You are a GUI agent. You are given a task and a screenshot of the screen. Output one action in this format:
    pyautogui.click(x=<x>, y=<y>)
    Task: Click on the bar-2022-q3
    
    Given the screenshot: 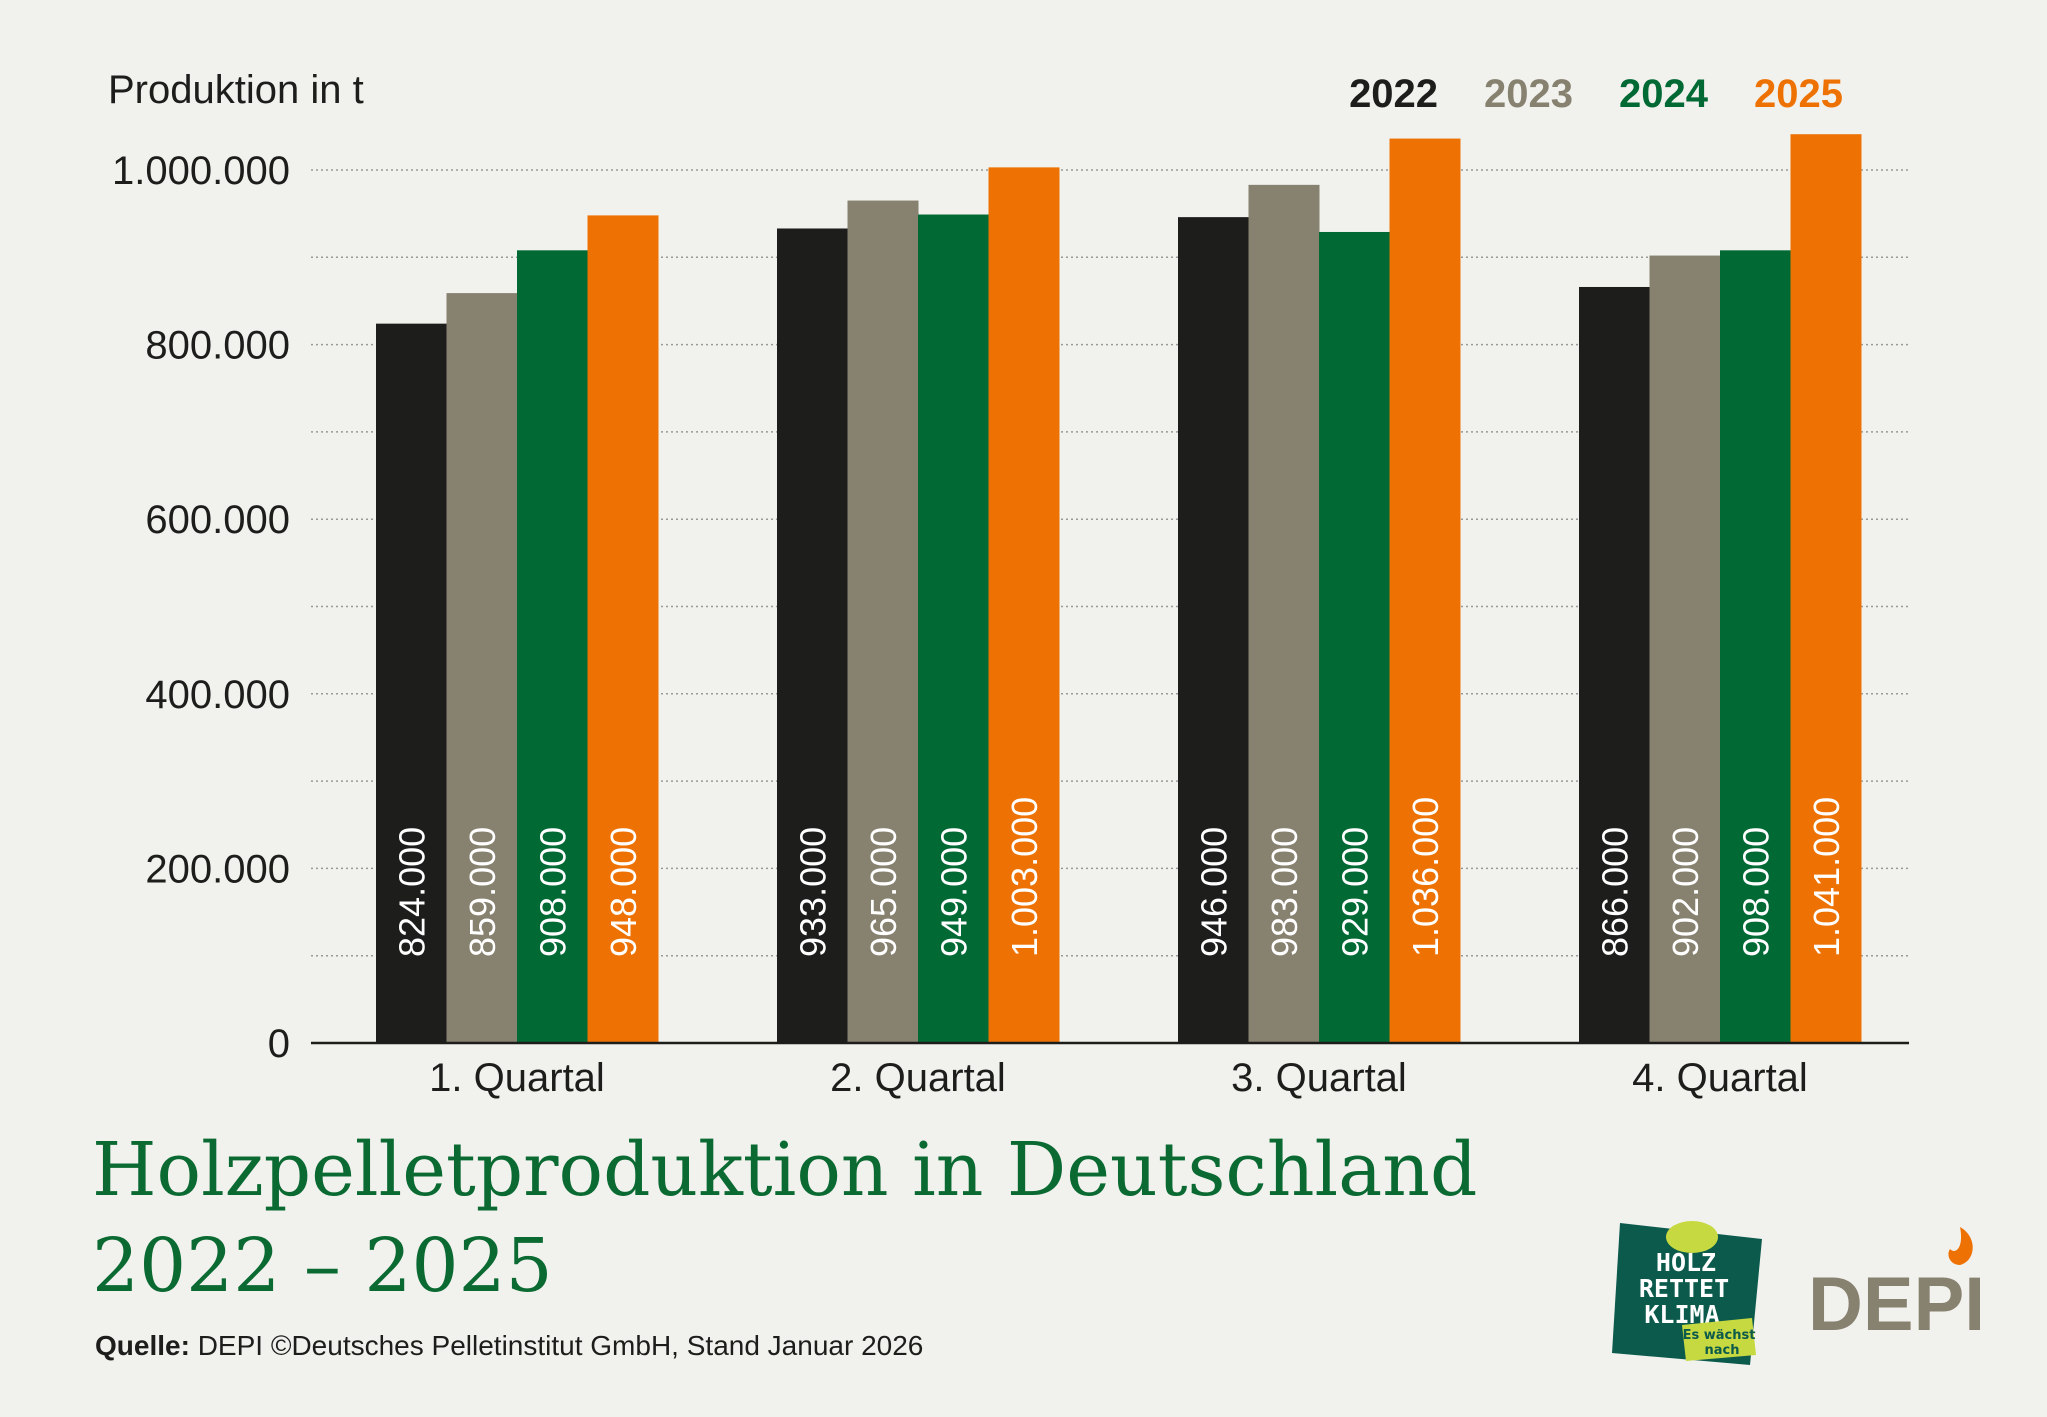 What is the action you would take?
    pyautogui.click(x=1213, y=630)
    